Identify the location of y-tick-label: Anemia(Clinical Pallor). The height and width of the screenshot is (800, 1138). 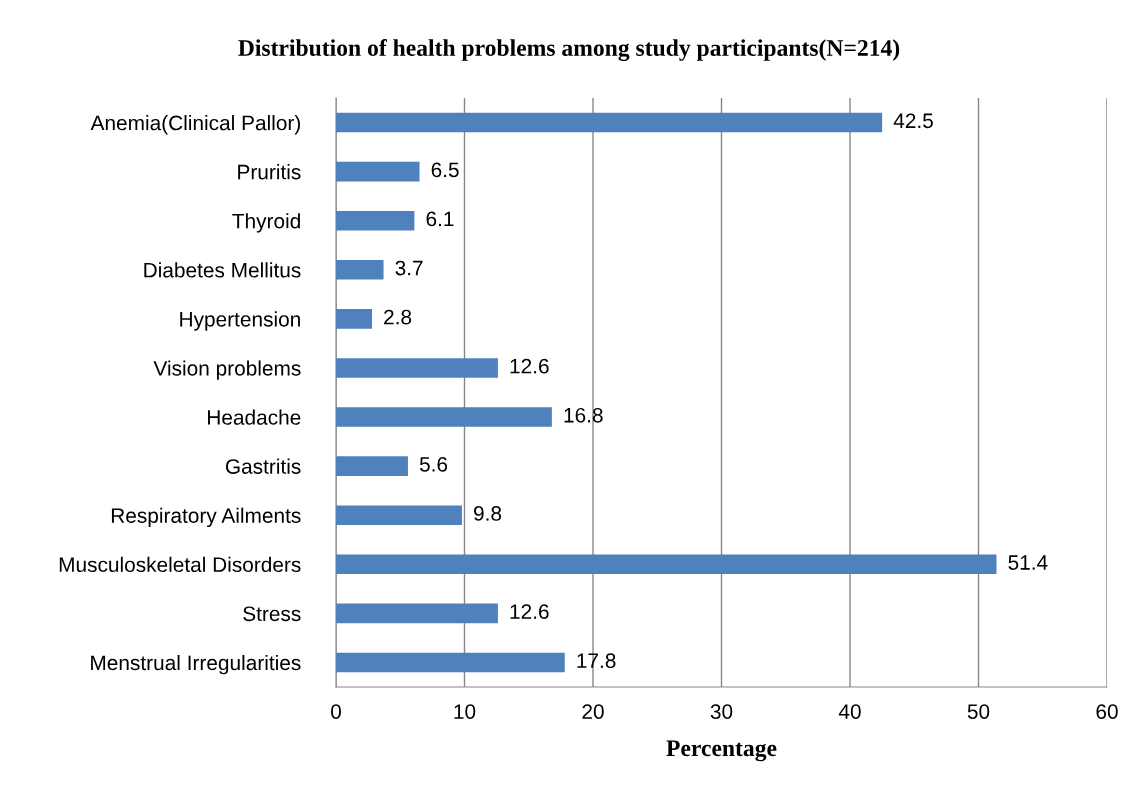
(195, 124).